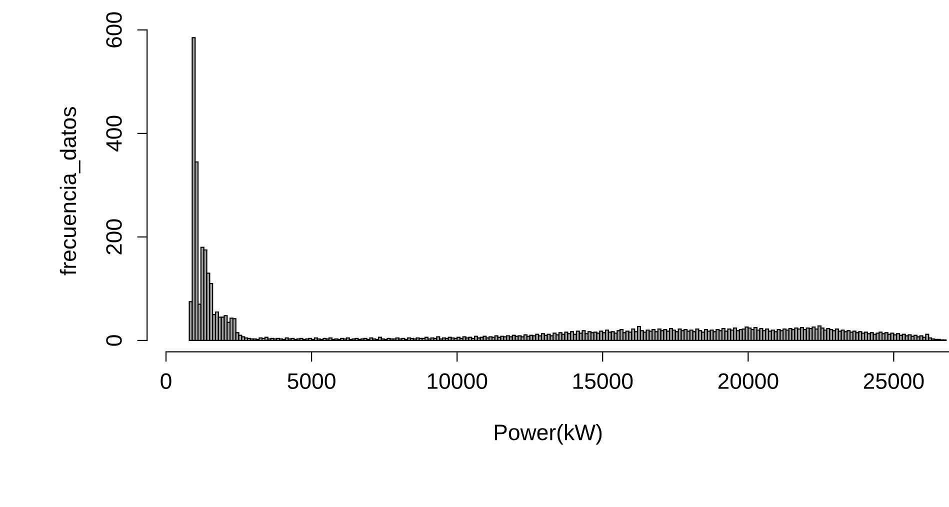 The width and height of the screenshot is (949, 507). Describe the element at coordinates (548, 434) in the screenshot. I see `x-axis-title: Power(kW)` at that location.